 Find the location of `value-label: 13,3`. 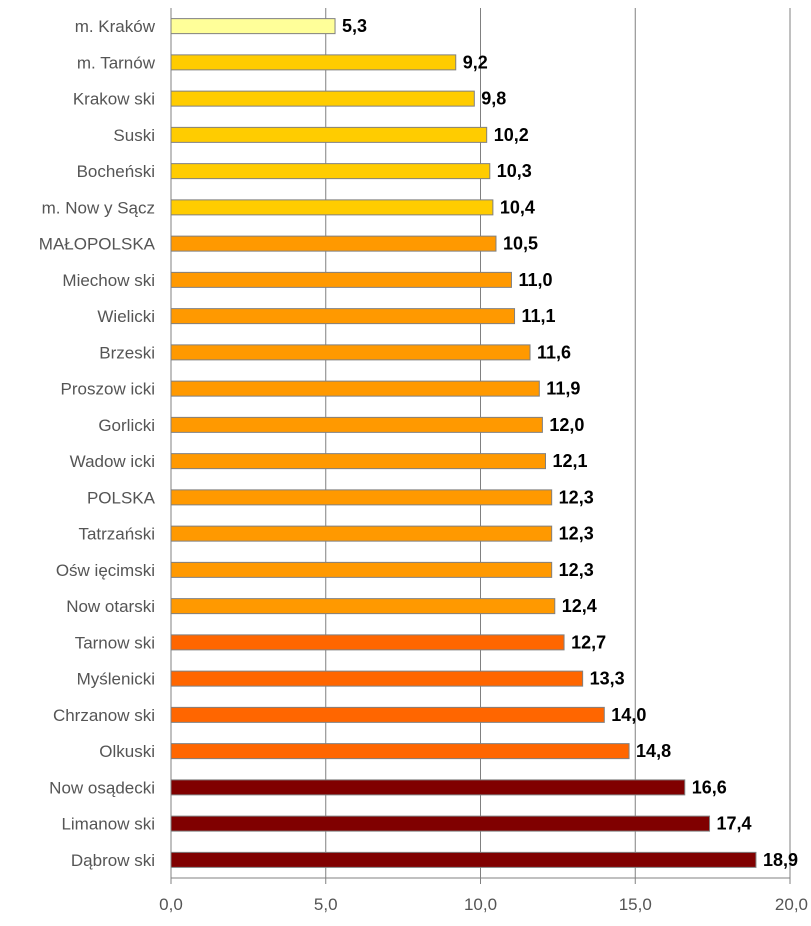

value-label: 13,3 is located at coordinates (607, 679).